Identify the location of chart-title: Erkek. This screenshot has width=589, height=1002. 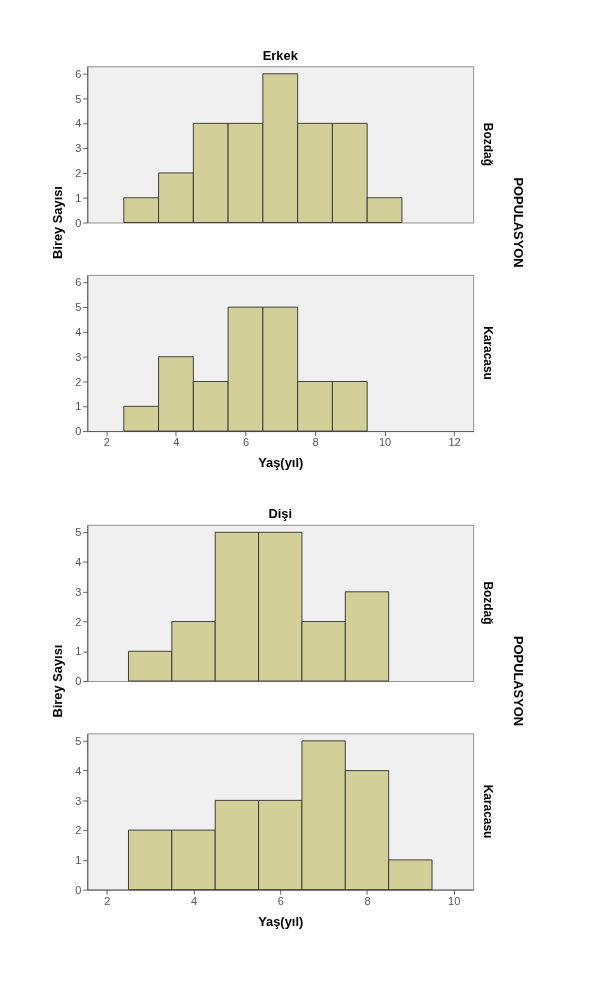
(280, 55).